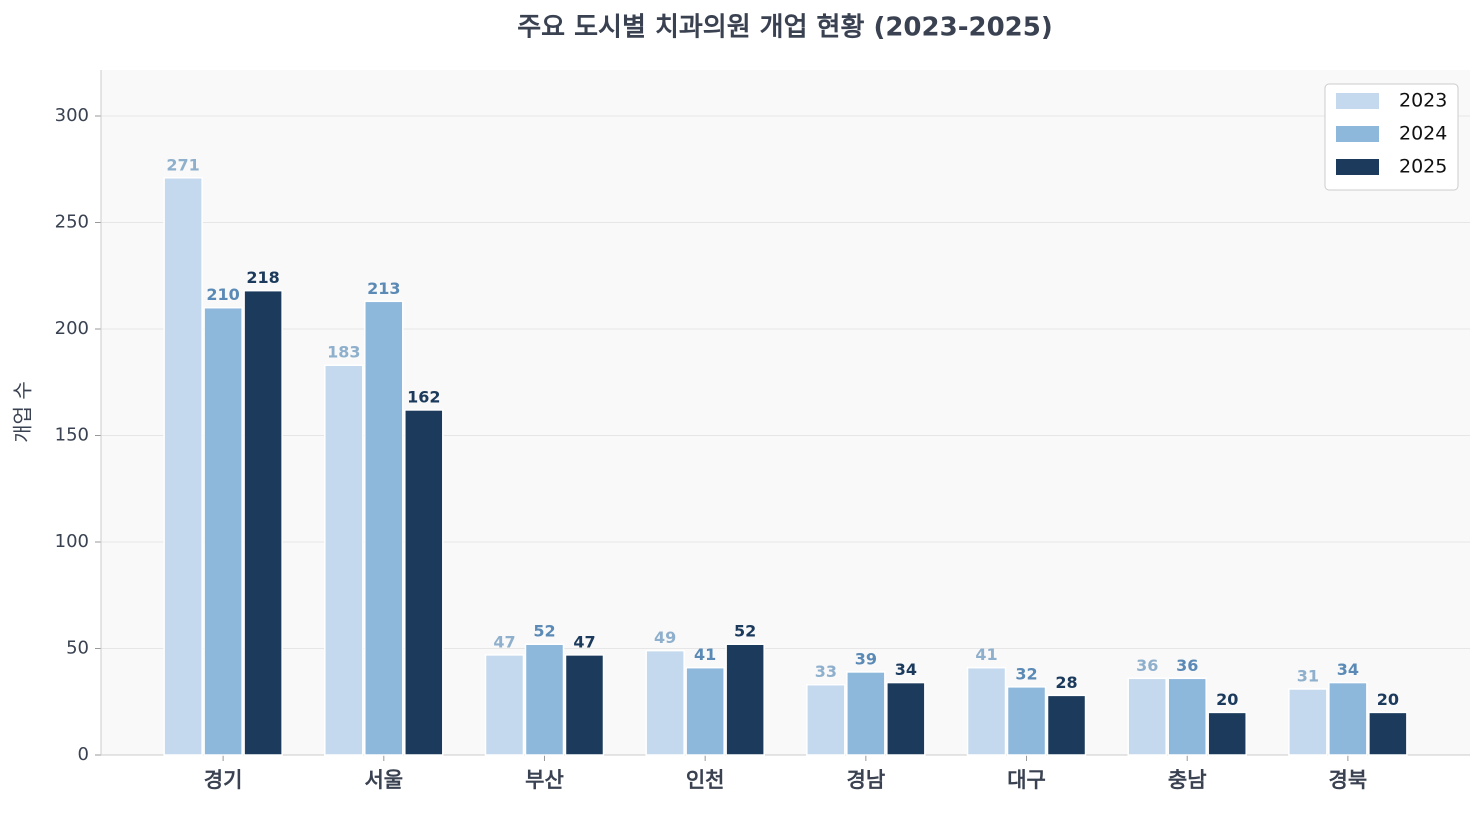  What do you see at coordinates (1026, 673) in the screenshot?
I see `data-label: 32` at bounding box center [1026, 673].